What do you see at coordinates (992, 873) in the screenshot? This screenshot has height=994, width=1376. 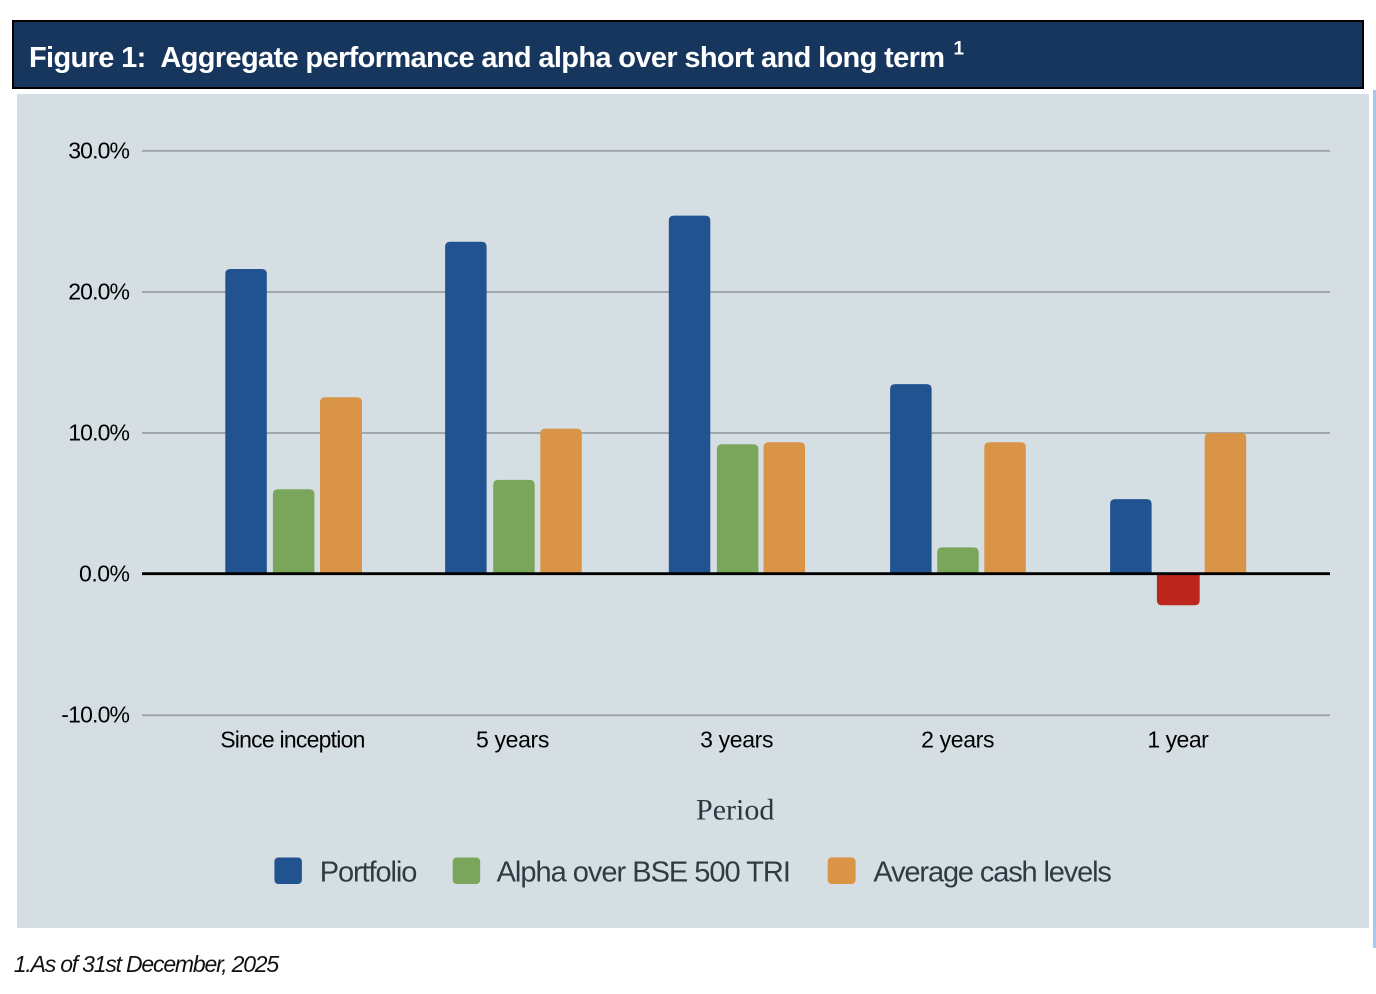 I see `svg-text: Average cash levels` at bounding box center [992, 873].